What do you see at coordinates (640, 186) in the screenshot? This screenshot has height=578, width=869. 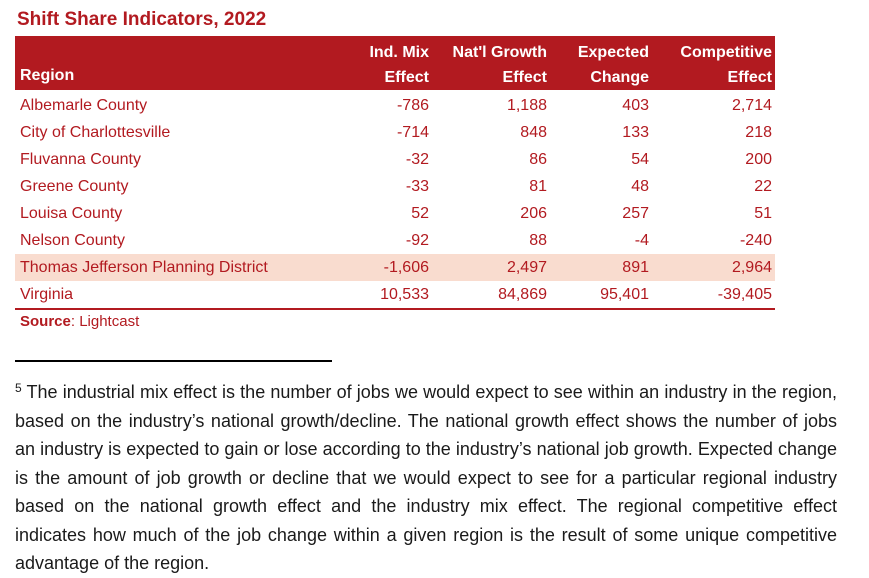 I see `cell-expected: 48` at bounding box center [640, 186].